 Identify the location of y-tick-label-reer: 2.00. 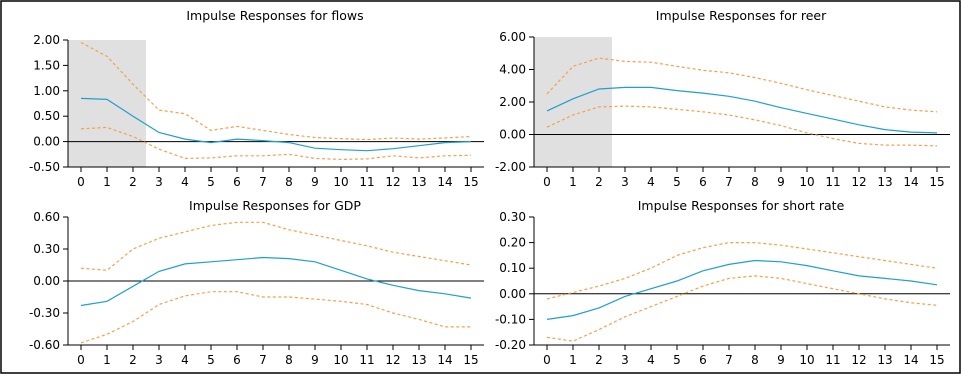
(512, 102).